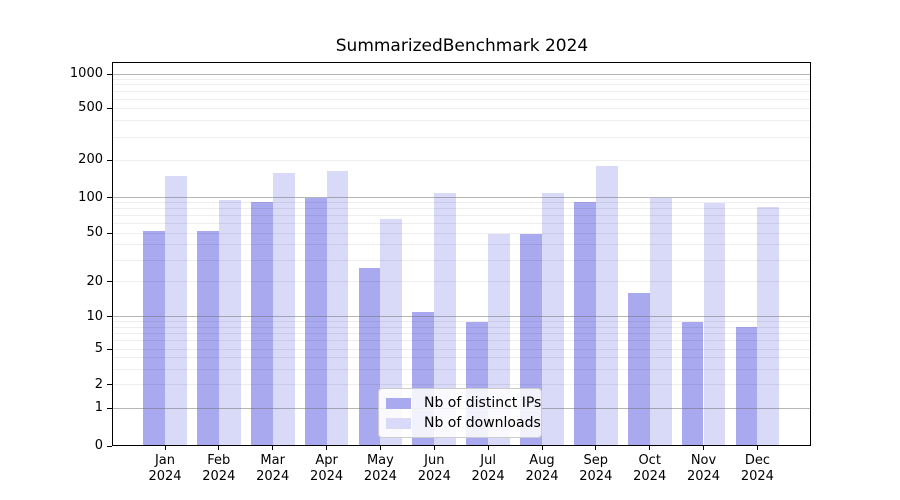 The image size is (900, 500). What do you see at coordinates (488, 448) in the screenshot?
I see `x-tick-jul` at bounding box center [488, 448].